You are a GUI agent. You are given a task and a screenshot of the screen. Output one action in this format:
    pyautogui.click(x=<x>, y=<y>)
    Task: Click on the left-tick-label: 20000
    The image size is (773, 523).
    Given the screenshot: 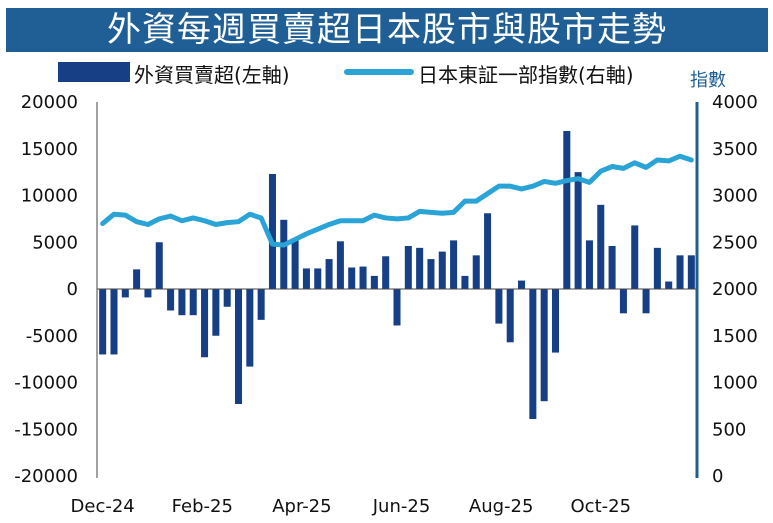 What is the action you would take?
    pyautogui.click(x=49, y=102)
    